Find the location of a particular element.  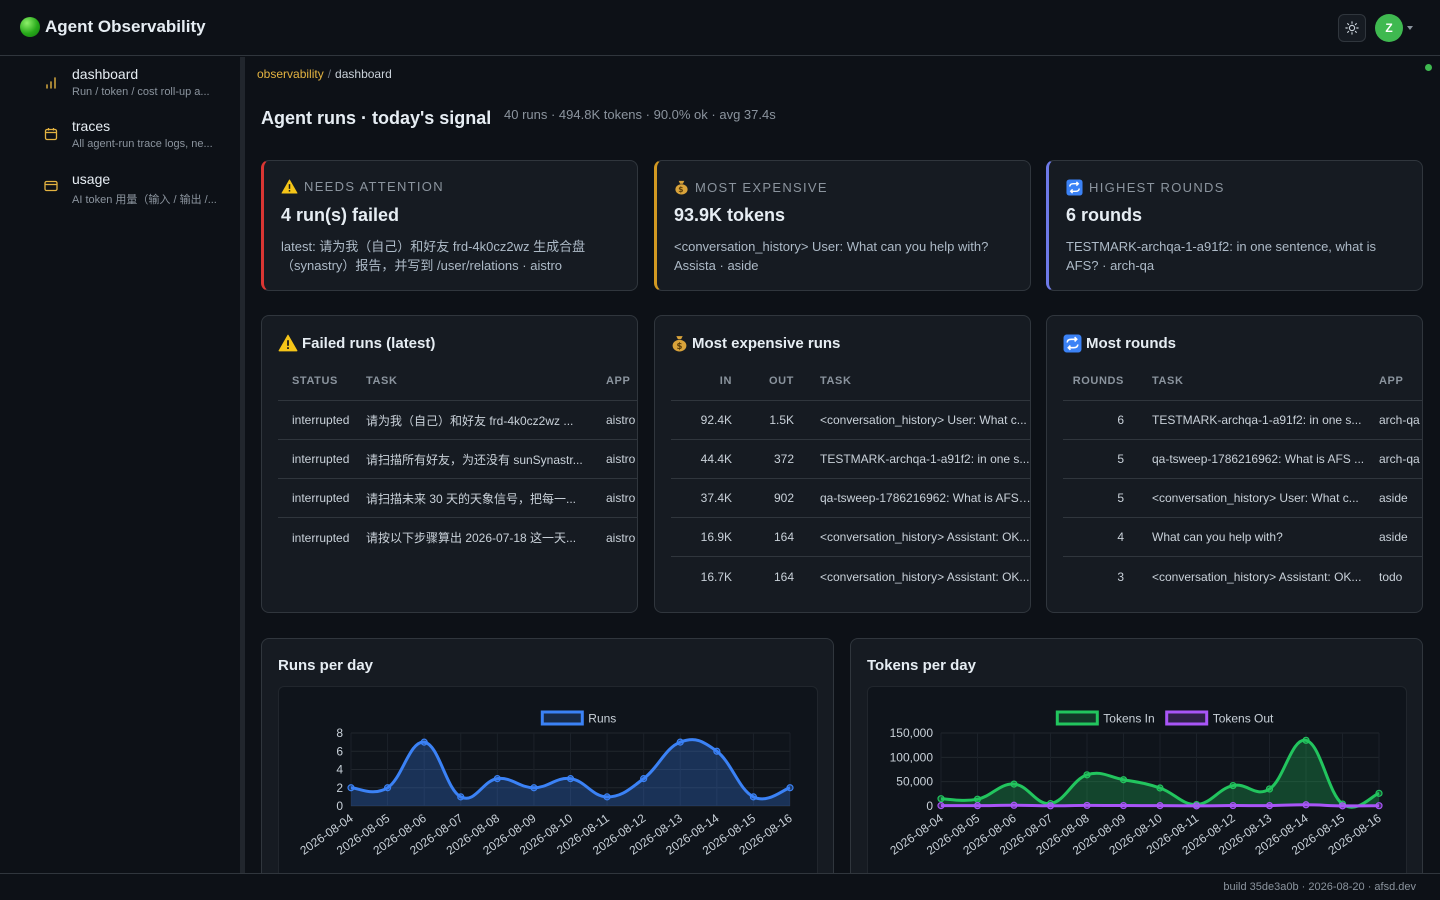

money-bag-icon: $ is located at coordinates (679, 344).